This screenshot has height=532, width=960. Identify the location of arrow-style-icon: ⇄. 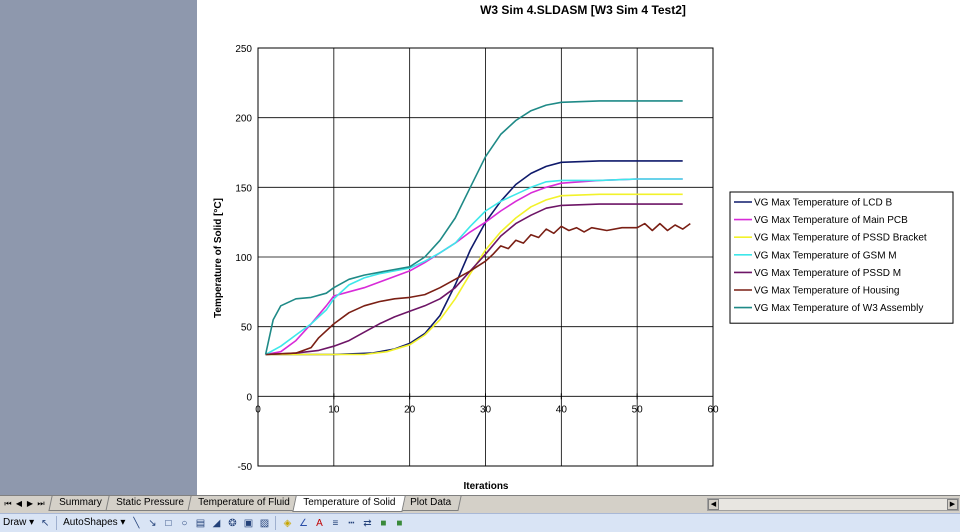
(367, 523).